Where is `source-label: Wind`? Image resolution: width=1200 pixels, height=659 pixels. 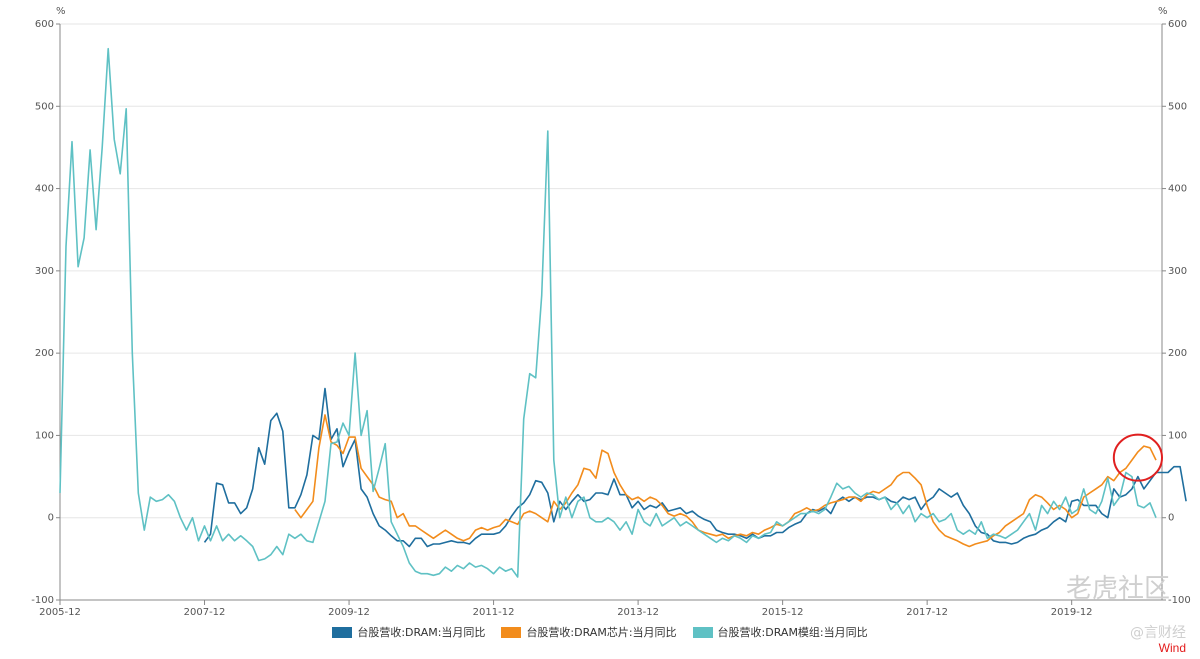 source-label: Wind is located at coordinates (1172, 648).